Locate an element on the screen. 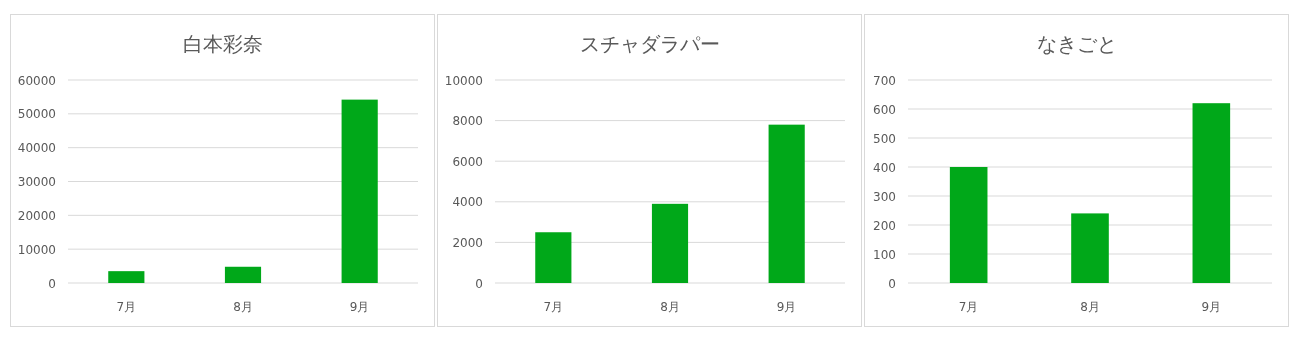 The image size is (1300, 340). y-tick-label: 400 is located at coordinates (884, 167).